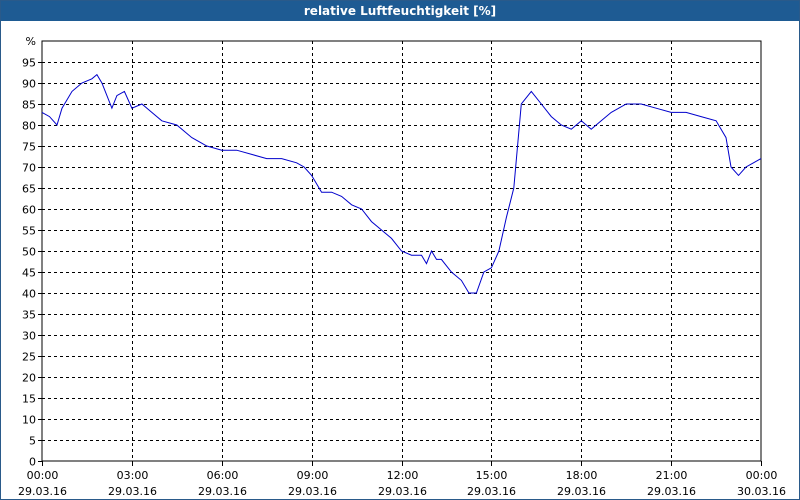 This screenshot has width=800, height=500. What do you see at coordinates (400, 11) in the screenshot?
I see `chart-title: relative Luftfeuchtigkeit [%]` at bounding box center [400, 11].